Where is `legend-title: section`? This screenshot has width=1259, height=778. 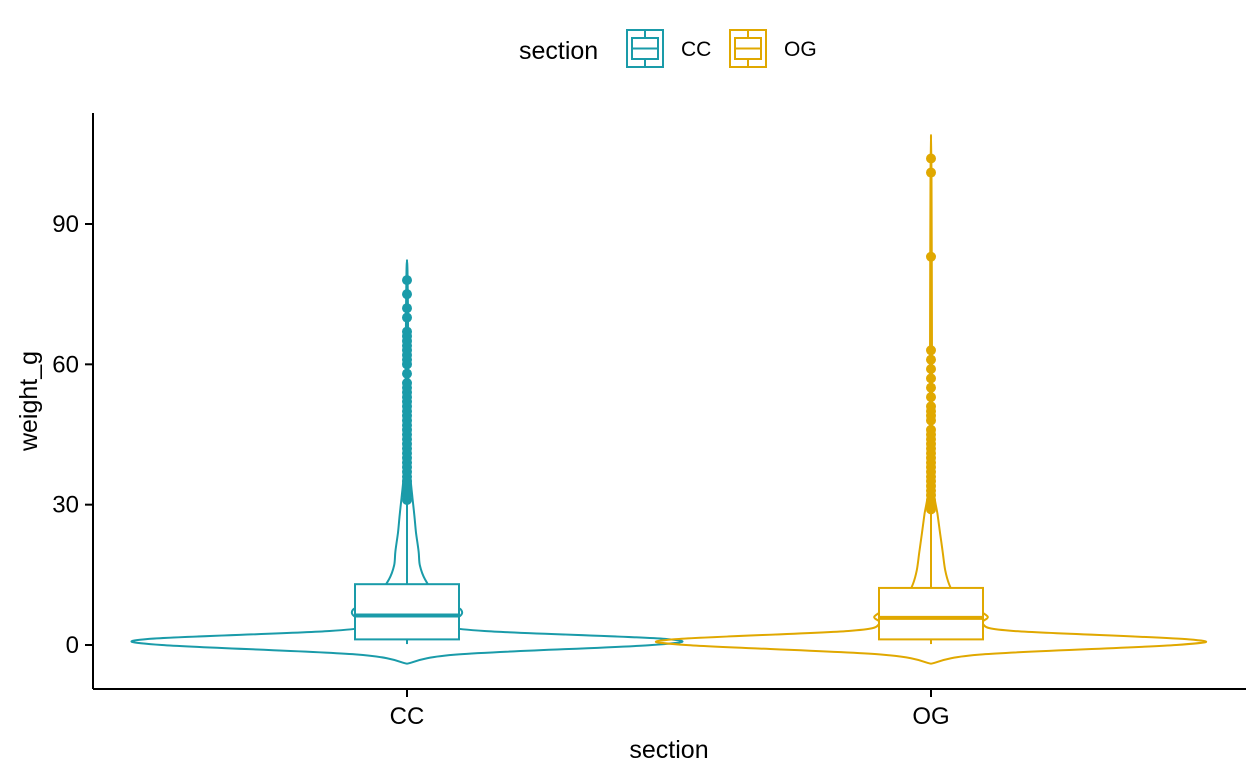
legend-title: section is located at coordinates (558, 51).